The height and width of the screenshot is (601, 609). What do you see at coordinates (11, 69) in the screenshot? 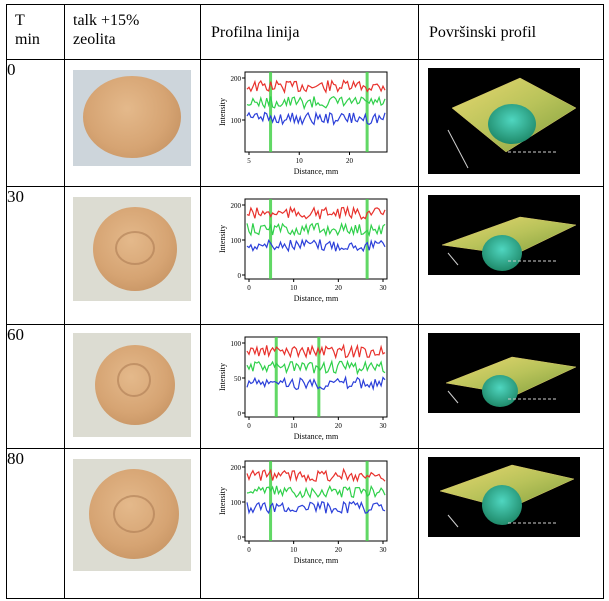
I see `time-value: 0` at bounding box center [11, 69].